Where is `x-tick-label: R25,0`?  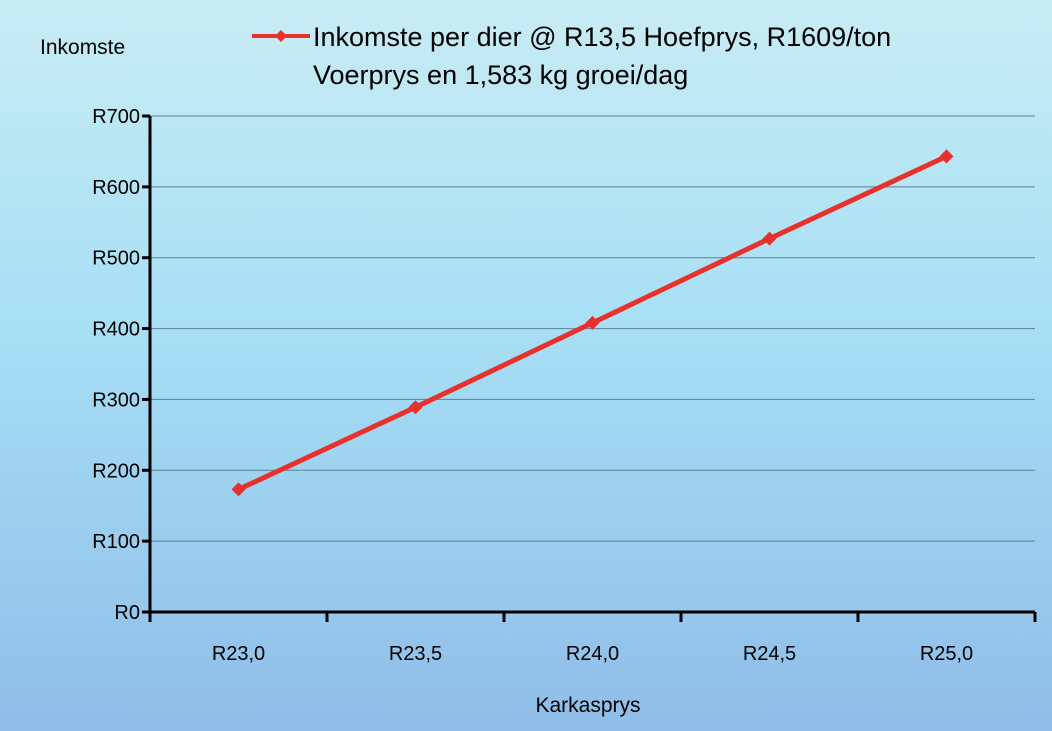
x-tick-label: R25,0 is located at coordinates (946, 654).